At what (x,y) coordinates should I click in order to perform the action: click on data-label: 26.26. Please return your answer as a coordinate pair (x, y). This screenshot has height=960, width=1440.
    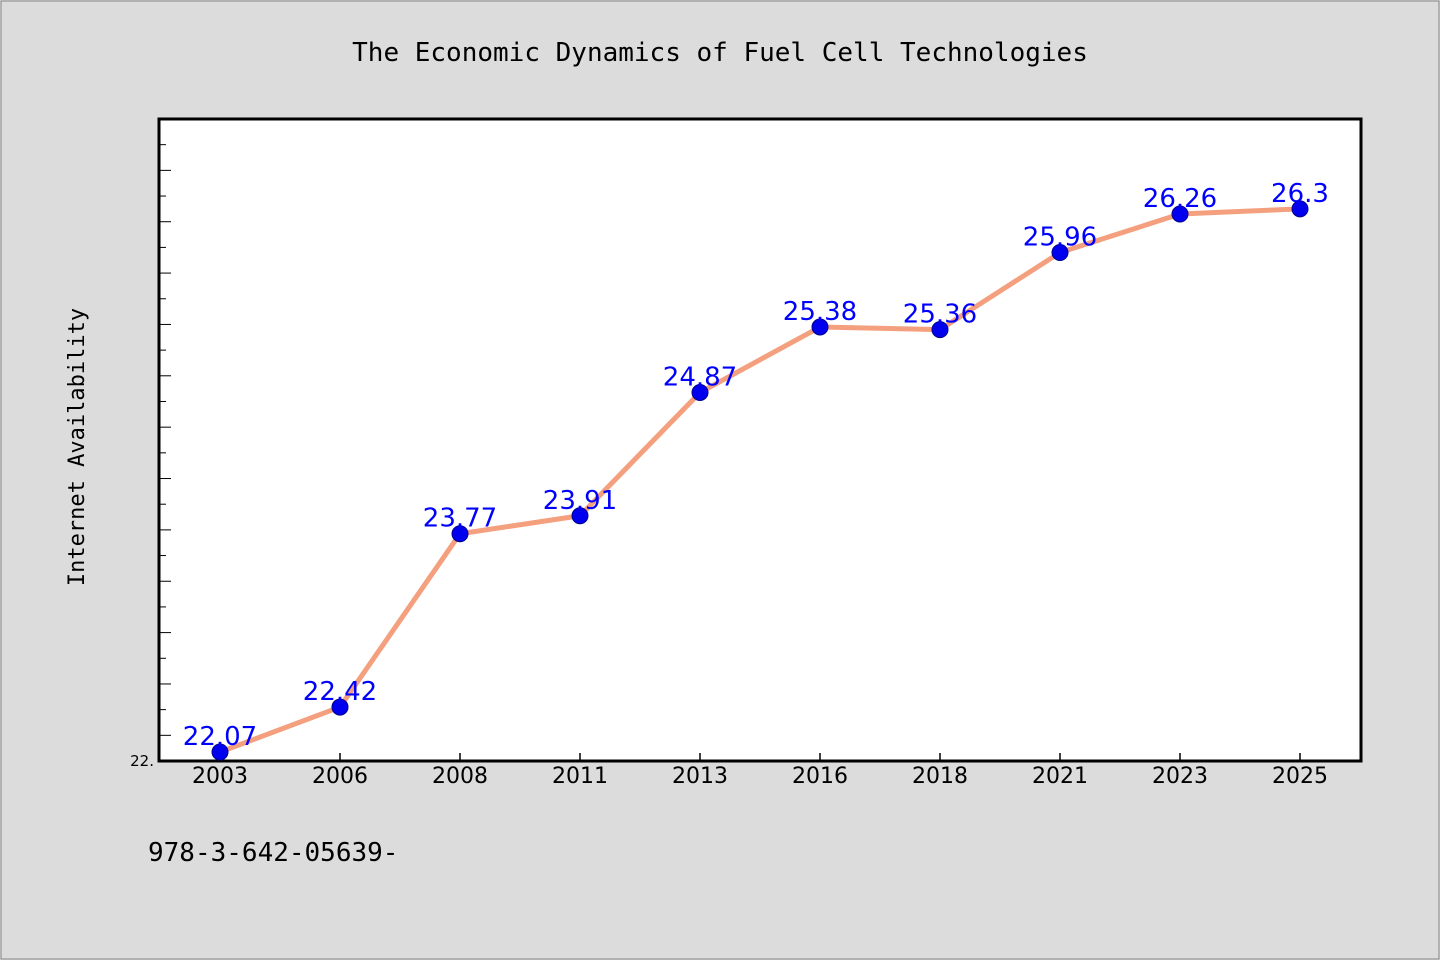
    Looking at the image, I should click on (1180, 199).